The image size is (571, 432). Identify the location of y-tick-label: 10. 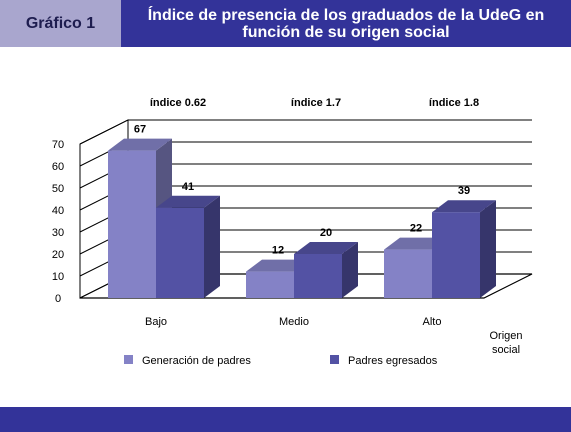
(58, 277).